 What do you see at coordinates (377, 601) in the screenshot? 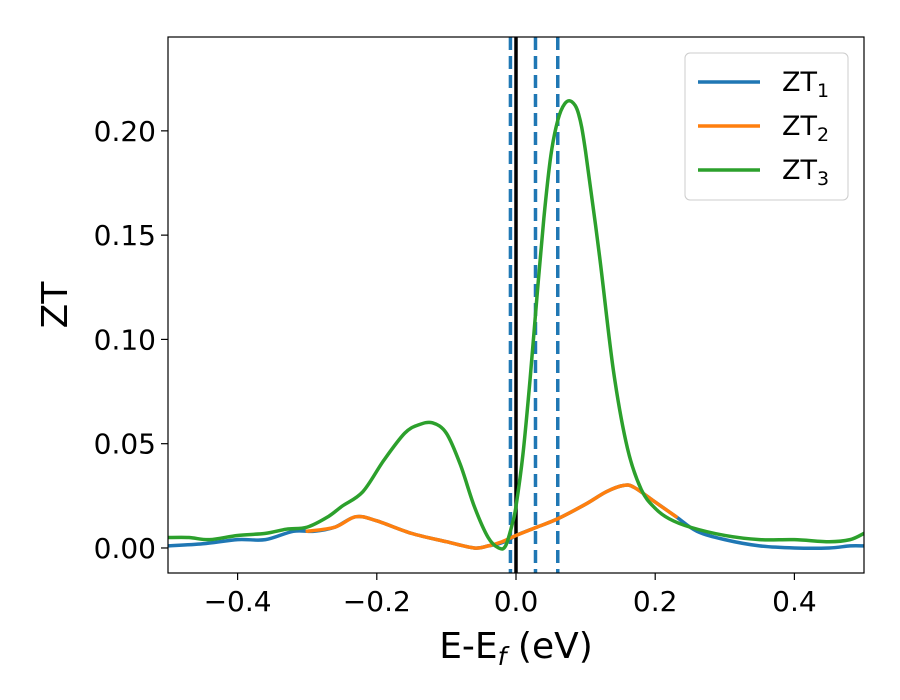
I see `x-tick-label: −0.2` at bounding box center [377, 601].